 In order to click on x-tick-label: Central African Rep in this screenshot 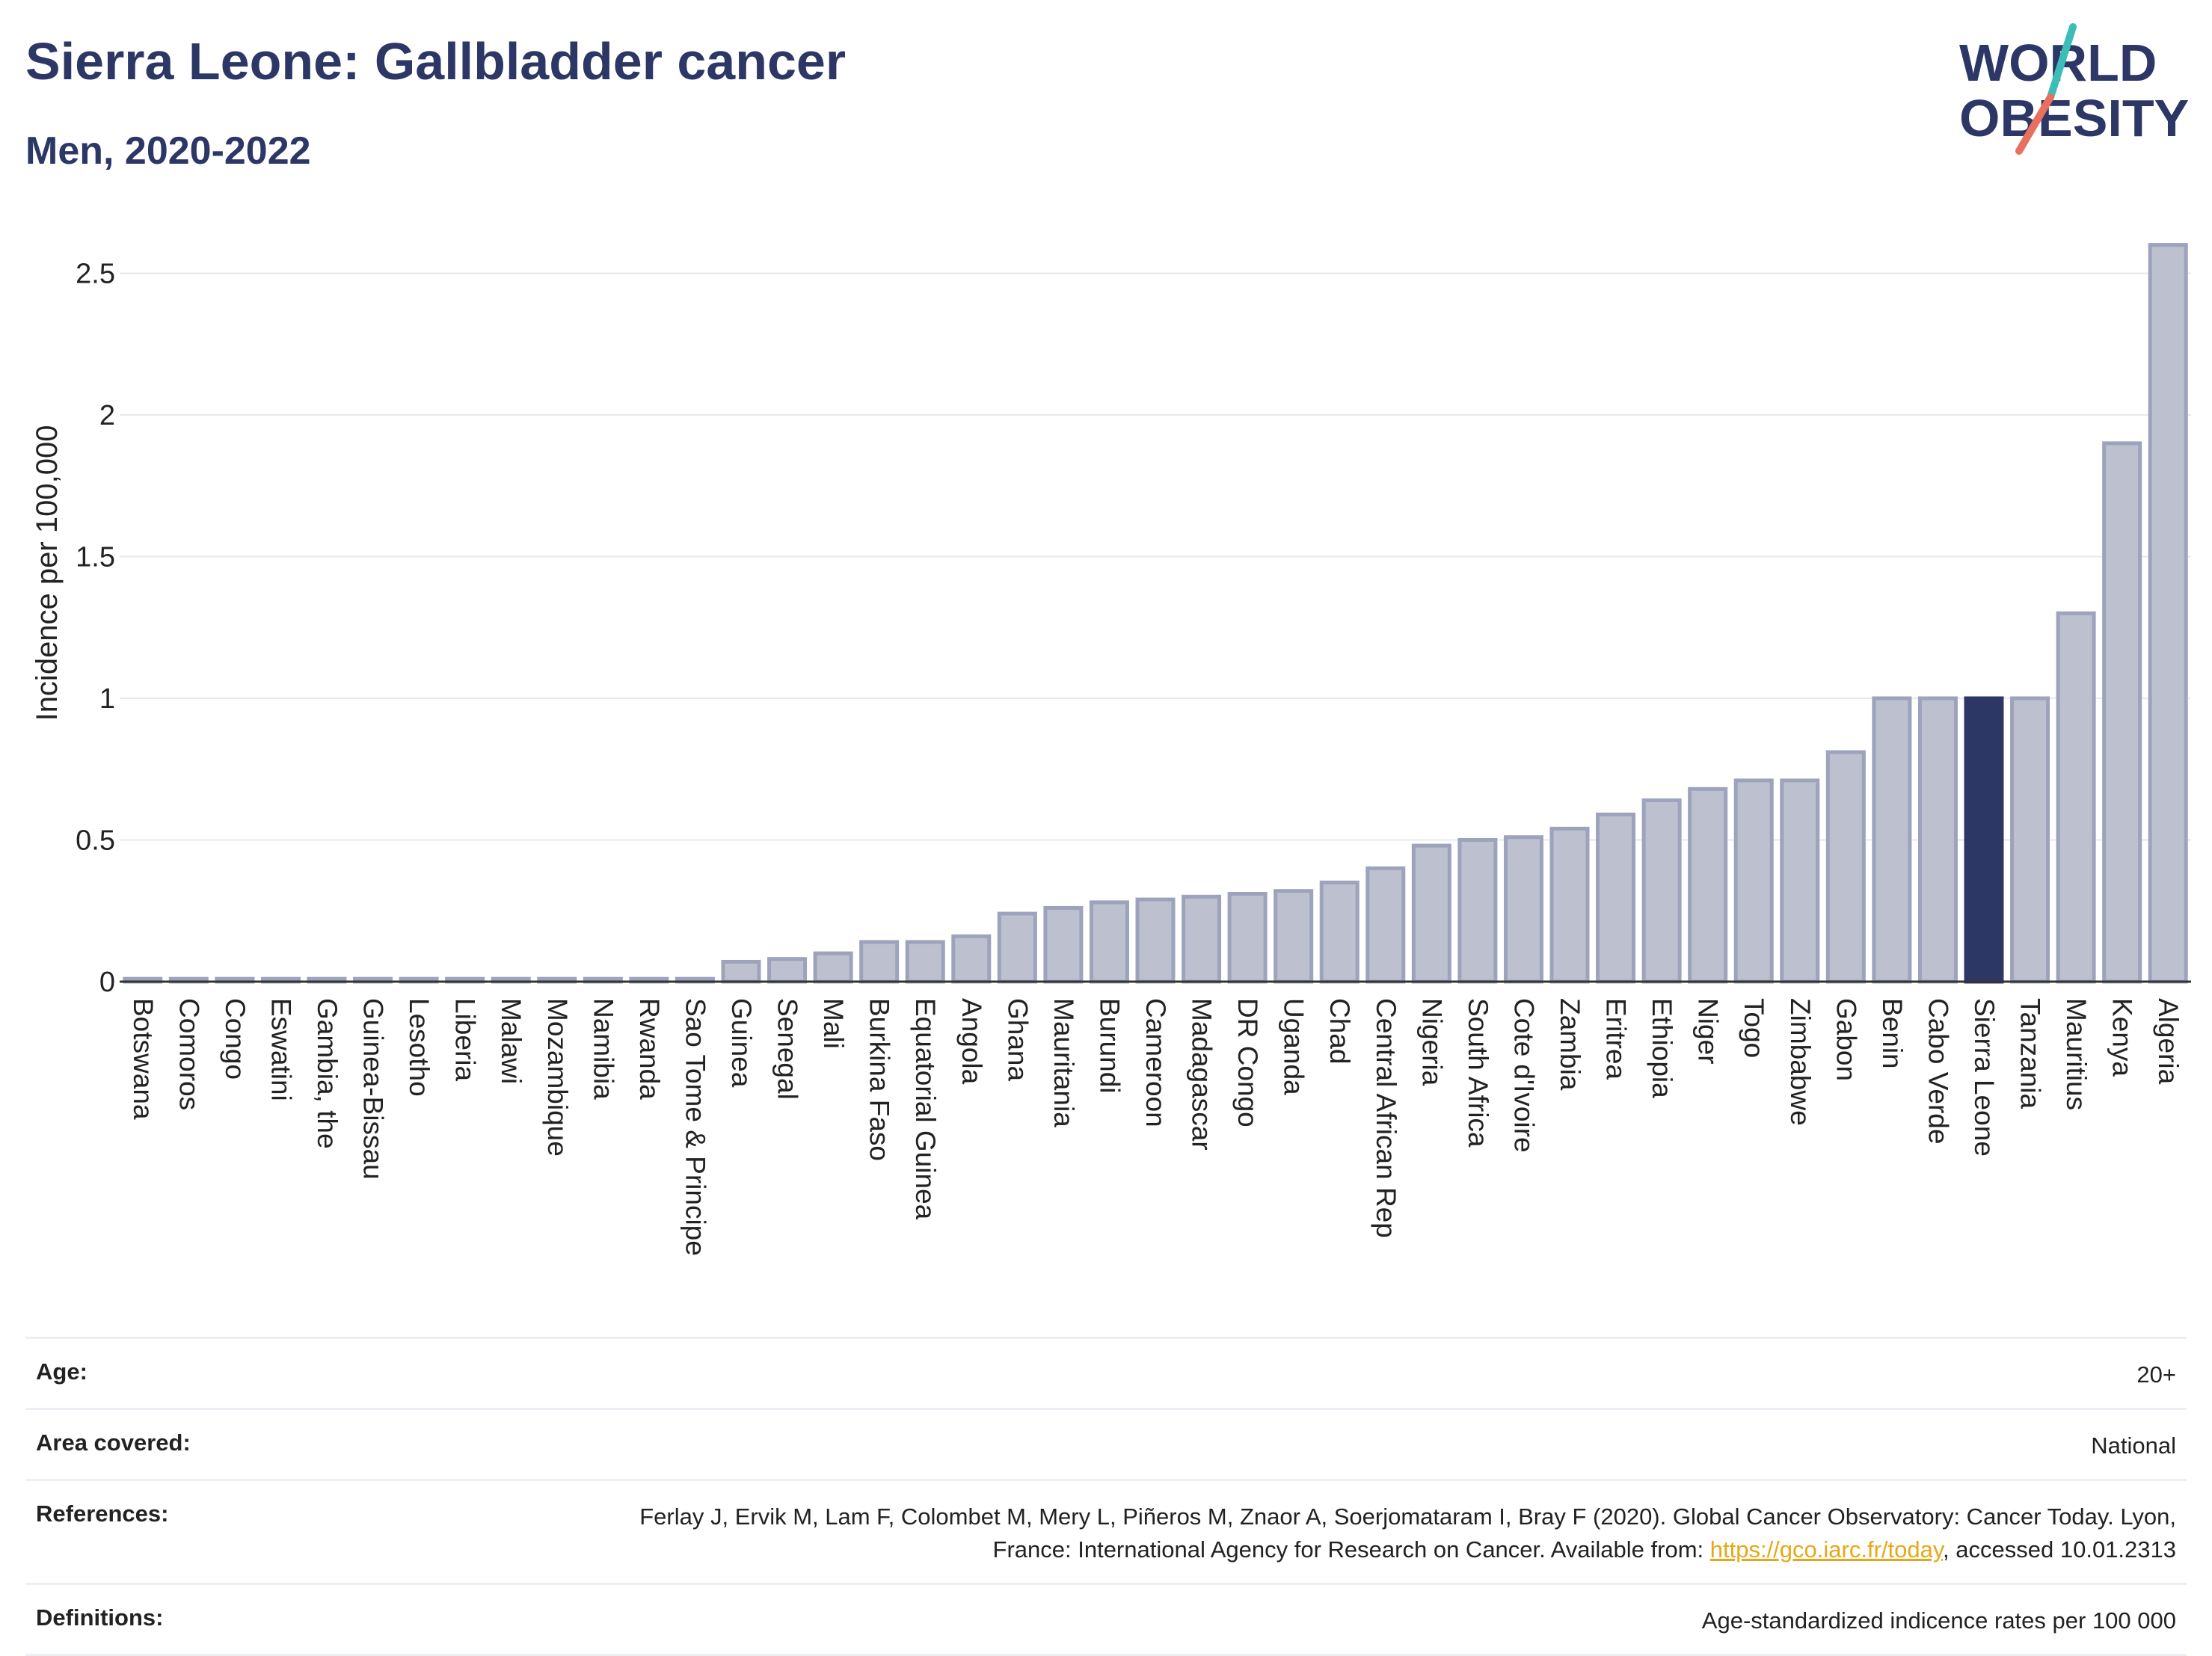, I will do `click(1386, 1118)`.